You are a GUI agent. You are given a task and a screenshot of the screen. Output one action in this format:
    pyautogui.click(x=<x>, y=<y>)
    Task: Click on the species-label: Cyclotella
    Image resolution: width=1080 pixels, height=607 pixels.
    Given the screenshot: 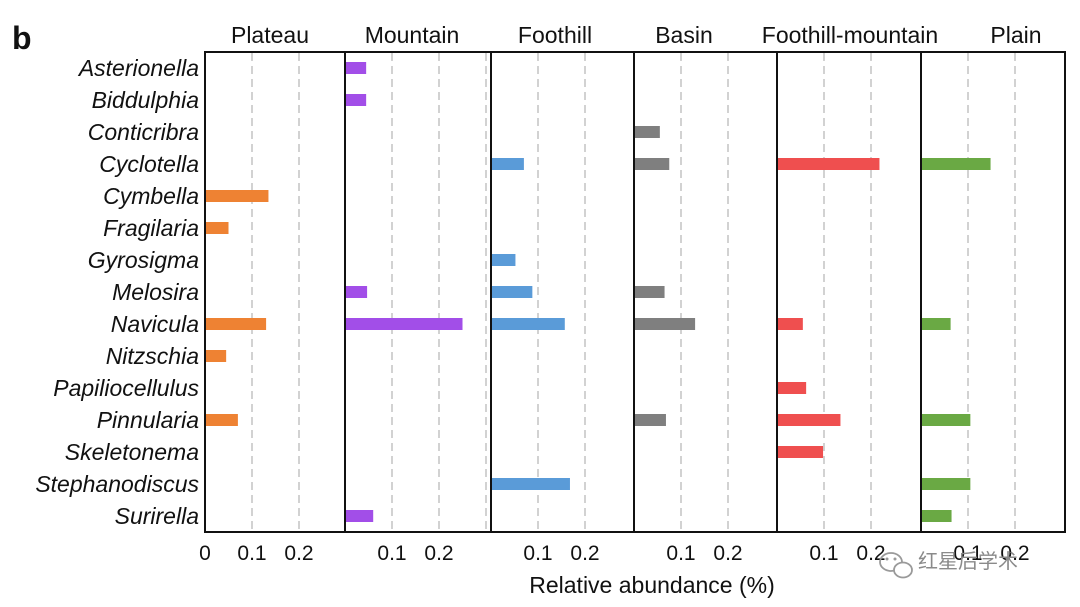 What is the action you would take?
    pyautogui.click(x=149, y=164)
    